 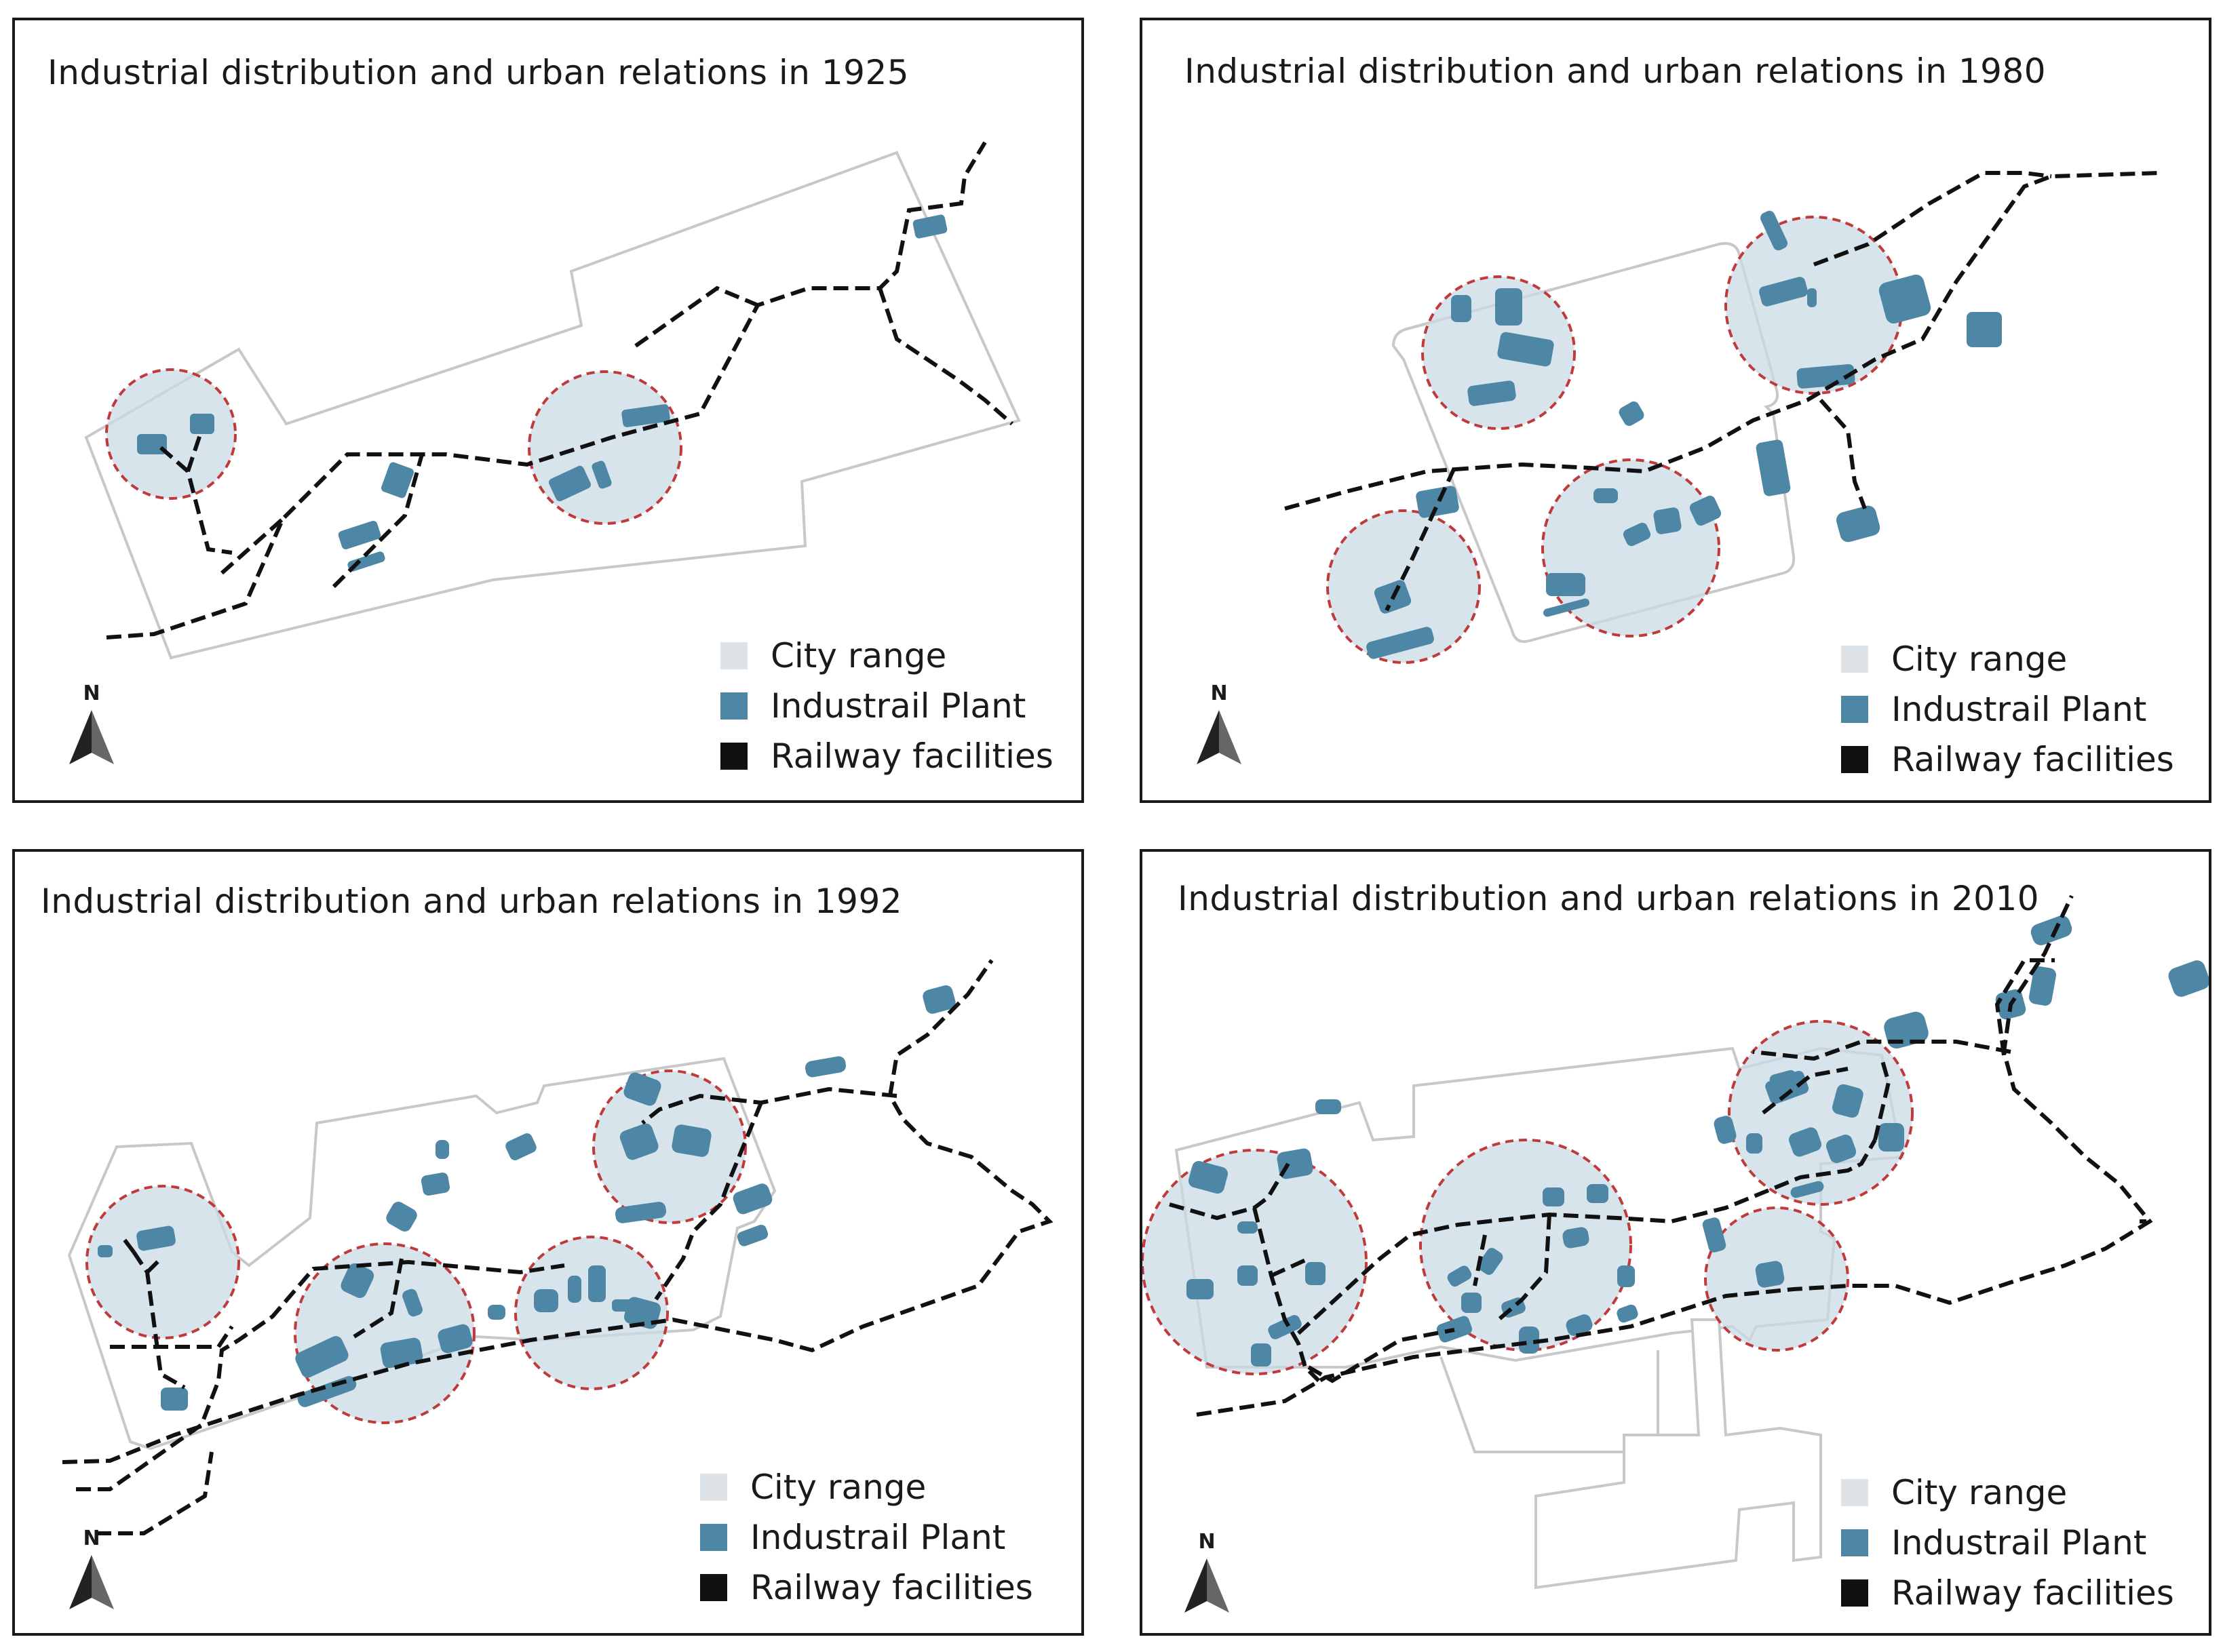 I want to click on north-arrow-icon, so click(x=91, y=1582).